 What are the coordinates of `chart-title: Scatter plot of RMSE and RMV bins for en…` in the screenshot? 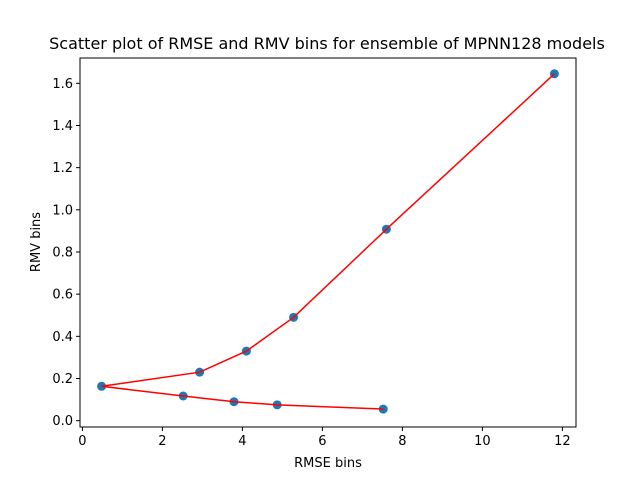 It's located at (327, 43).